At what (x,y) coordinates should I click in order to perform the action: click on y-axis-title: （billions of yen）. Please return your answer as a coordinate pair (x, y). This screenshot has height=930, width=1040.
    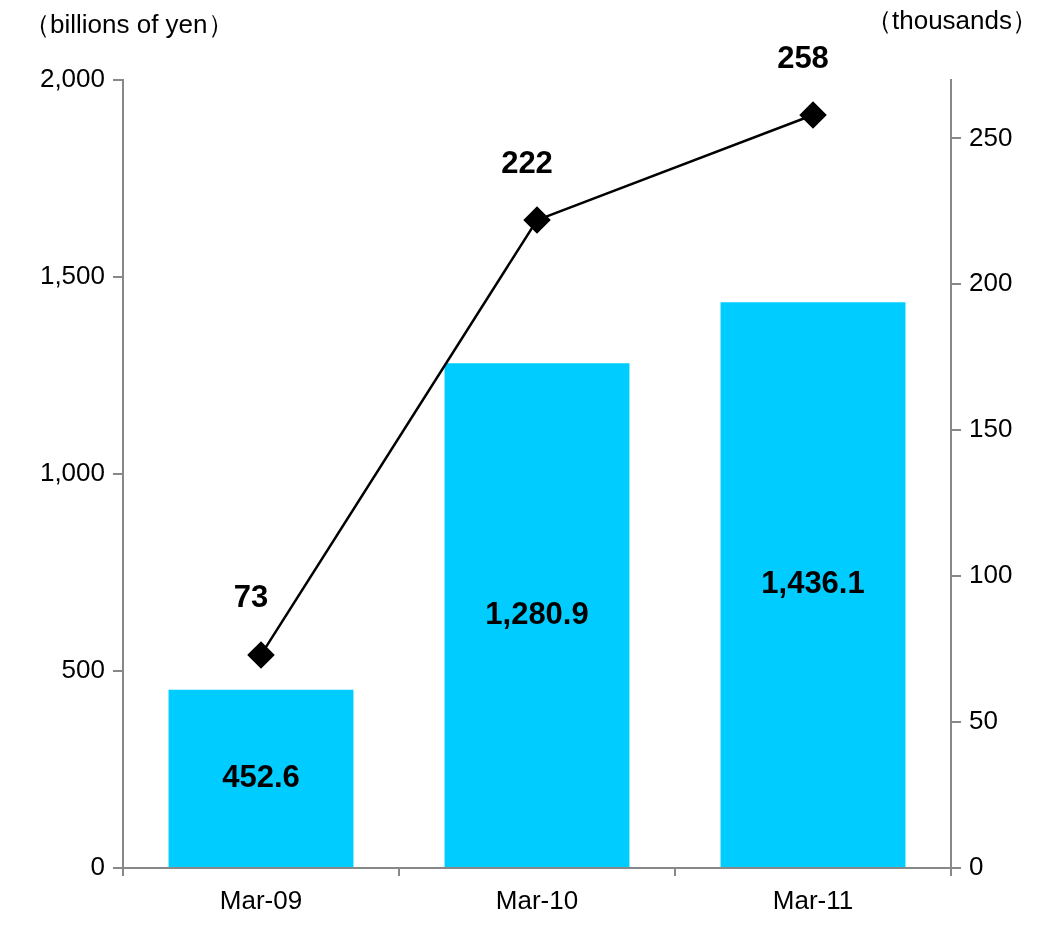
    Looking at the image, I should click on (129, 24).